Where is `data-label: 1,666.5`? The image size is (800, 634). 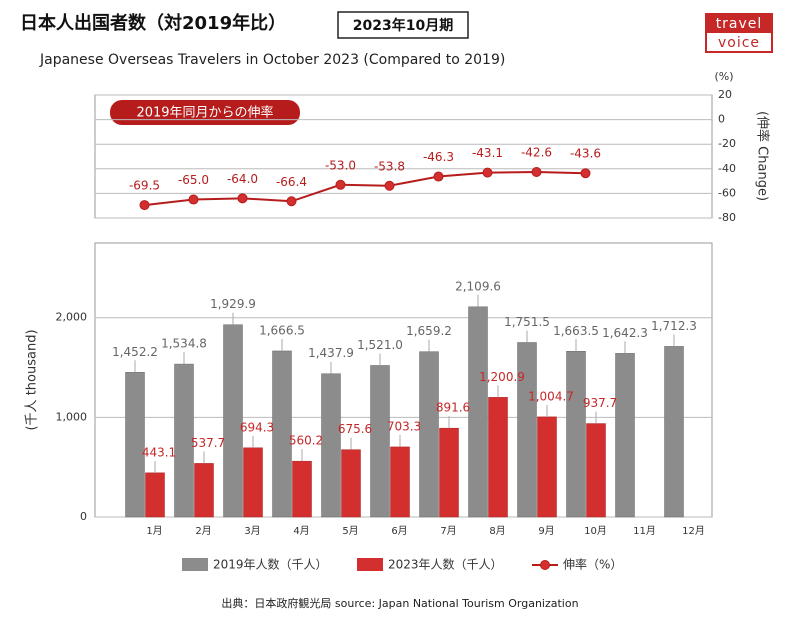 data-label: 1,666.5 is located at coordinates (282, 330).